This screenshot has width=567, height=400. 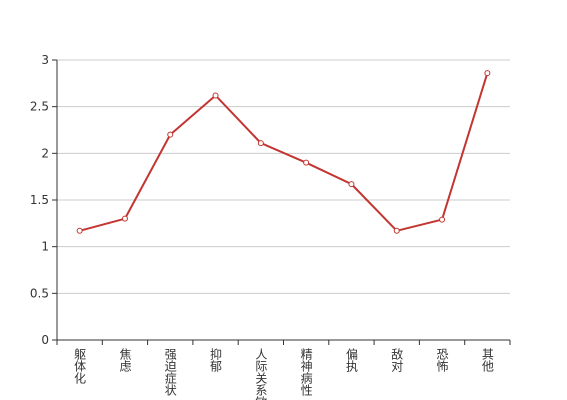 I want to click on x-tick-label: 敌对, so click(x=397, y=359).